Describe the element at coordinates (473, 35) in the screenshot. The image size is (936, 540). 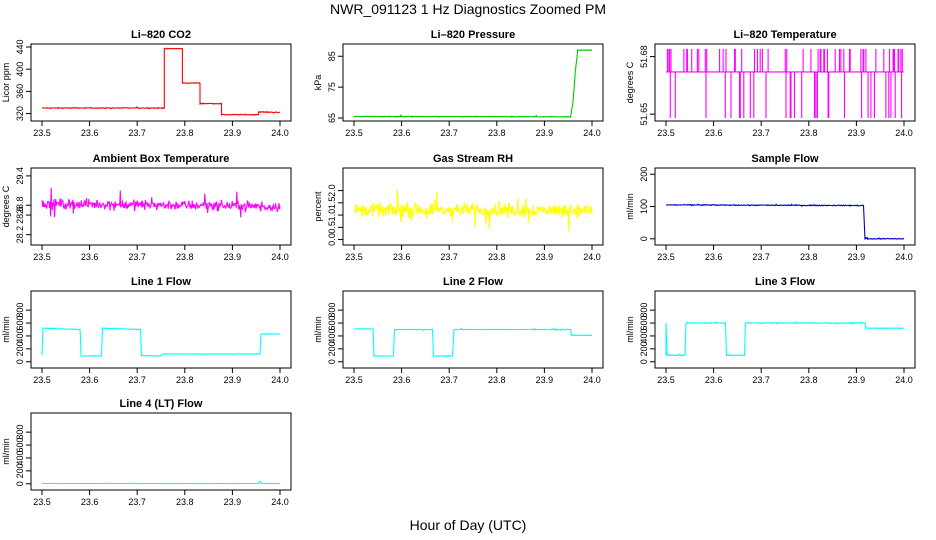
I see `panel-title: Li–820 Pressure` at that location.